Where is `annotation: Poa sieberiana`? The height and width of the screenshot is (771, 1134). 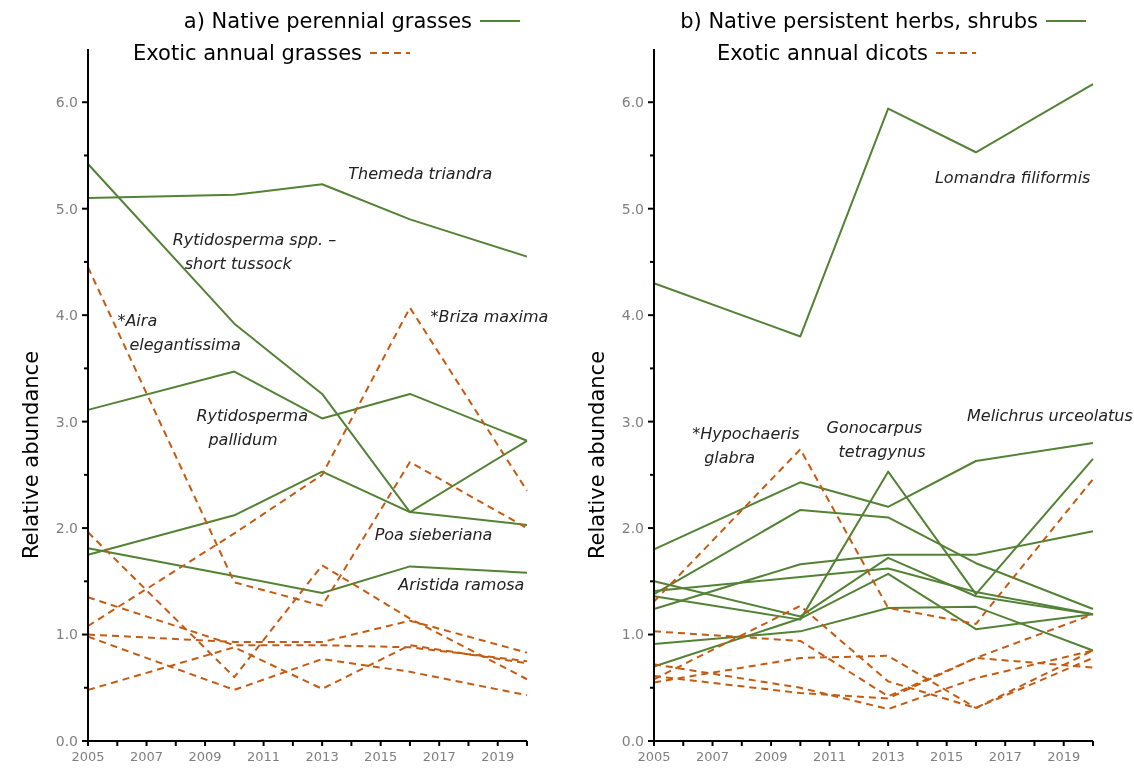 annotation: Poa sieberiana is located at coordinates (433, 534).